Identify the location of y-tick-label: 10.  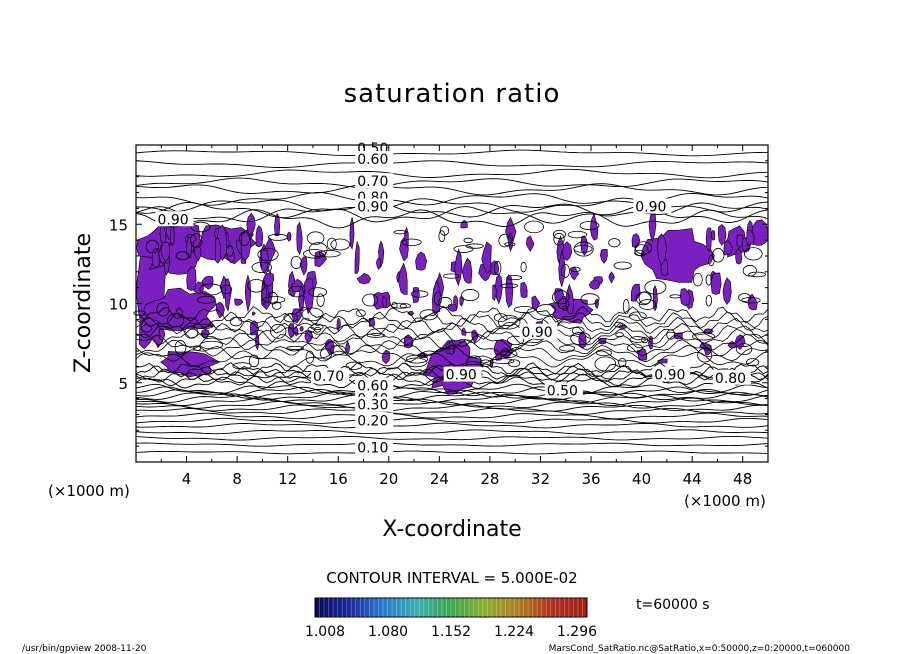
(118, 305).